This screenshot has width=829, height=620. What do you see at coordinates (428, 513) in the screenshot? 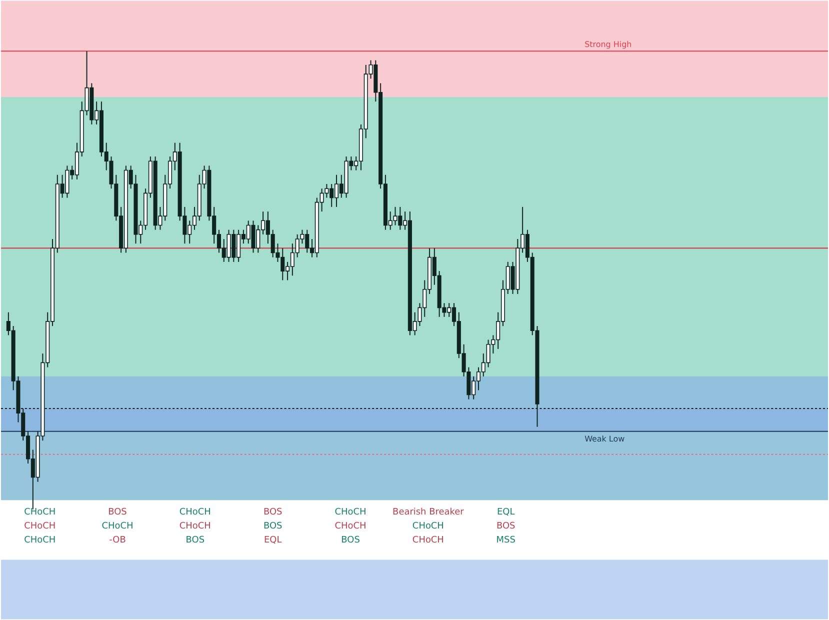
I see `annotation: Bearish Breaker` at bounding box center [428, 513].